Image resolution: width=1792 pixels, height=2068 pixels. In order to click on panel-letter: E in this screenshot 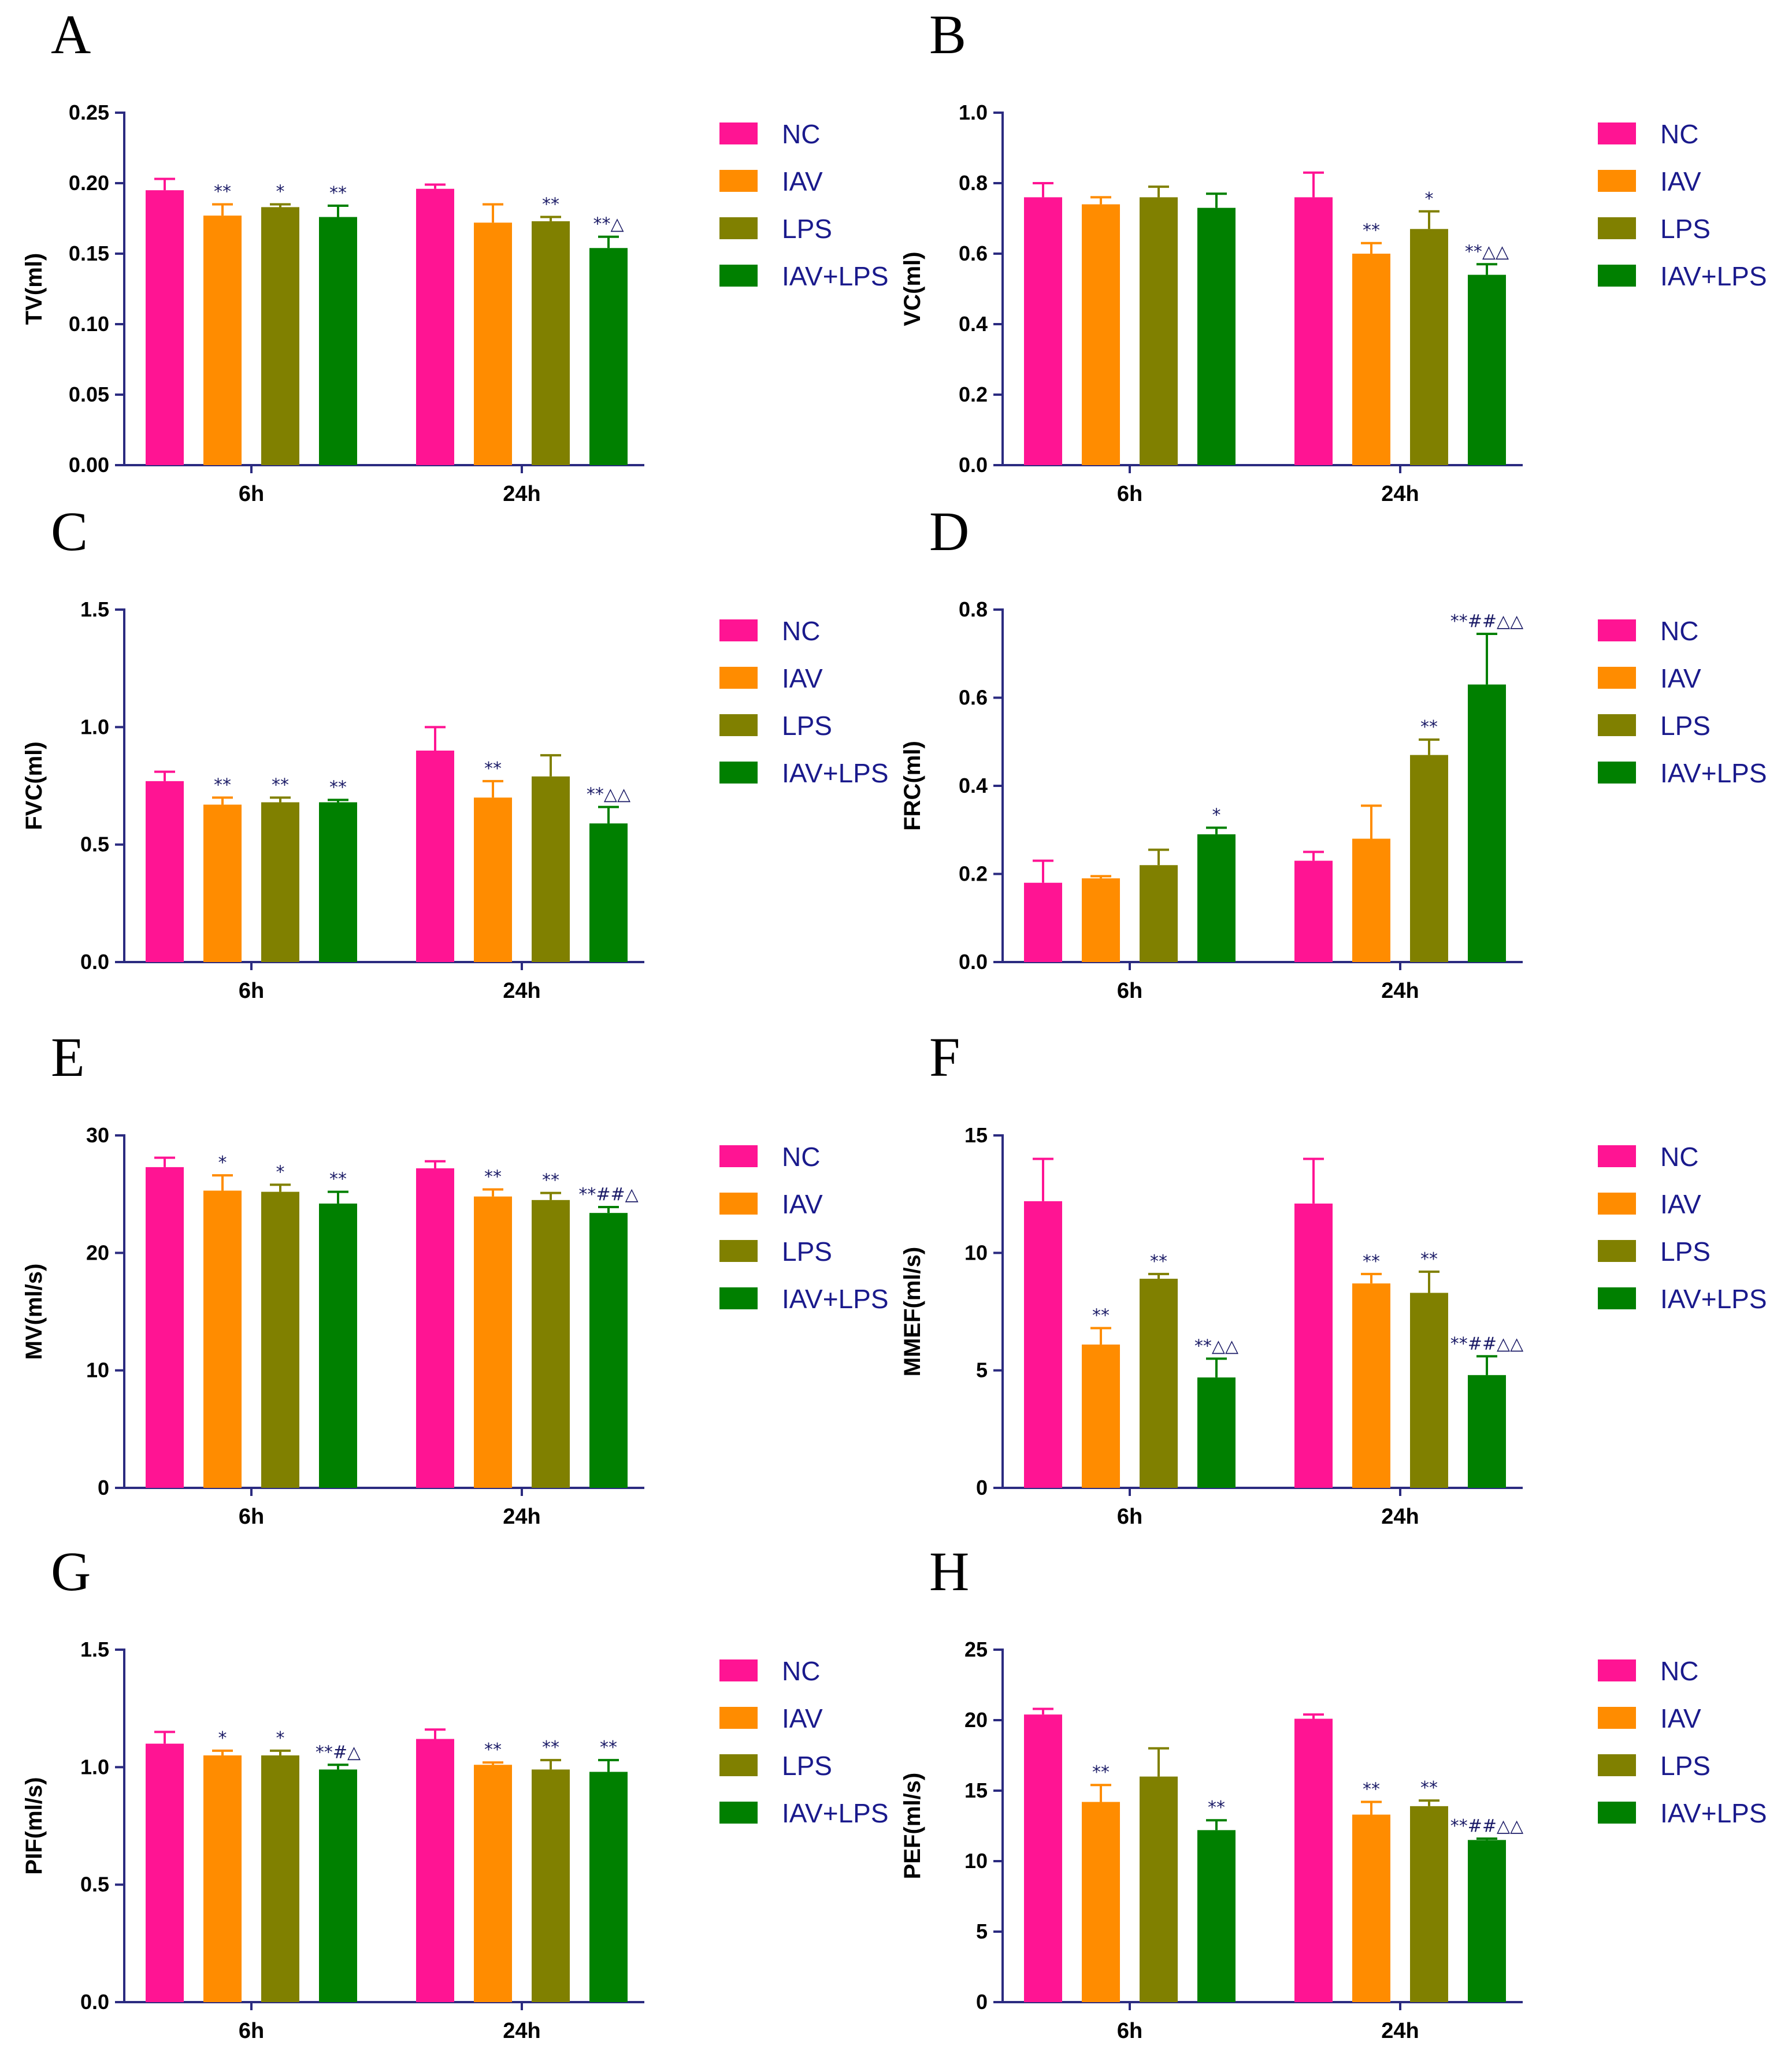, I will do `click(68, 1057)`.